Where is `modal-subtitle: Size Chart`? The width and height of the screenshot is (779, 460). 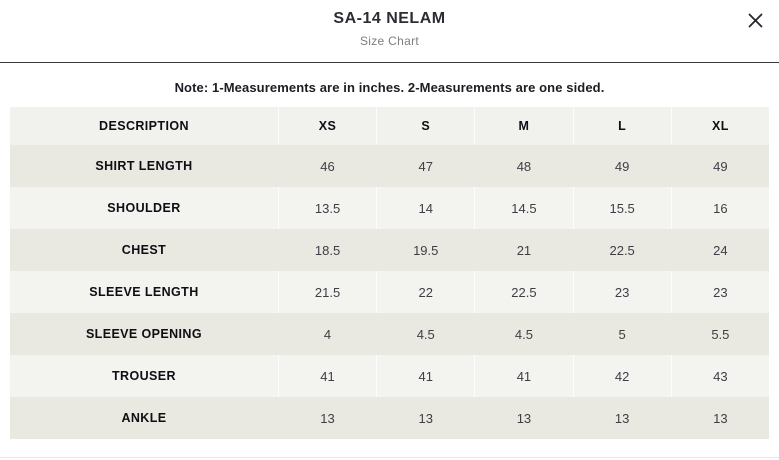
modal-subtitle: Size Chart is located at coordinates (389, 41).